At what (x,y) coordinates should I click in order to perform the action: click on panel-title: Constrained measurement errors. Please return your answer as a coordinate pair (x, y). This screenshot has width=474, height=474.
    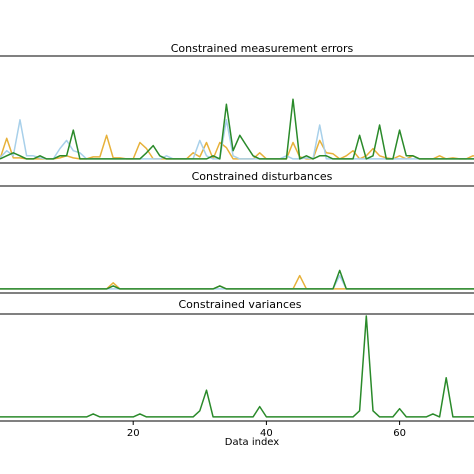
    Looking at the image, I should click on (262, 48).